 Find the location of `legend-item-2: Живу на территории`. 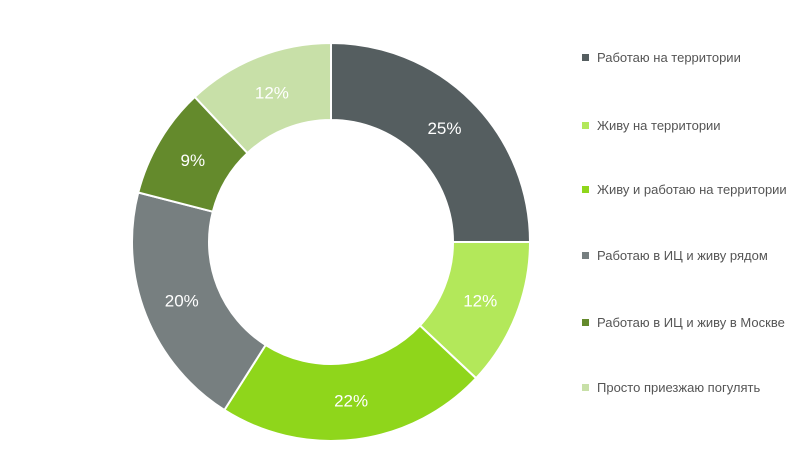

legend-item-2: Живу на территории is located at coordinates (687, 125).